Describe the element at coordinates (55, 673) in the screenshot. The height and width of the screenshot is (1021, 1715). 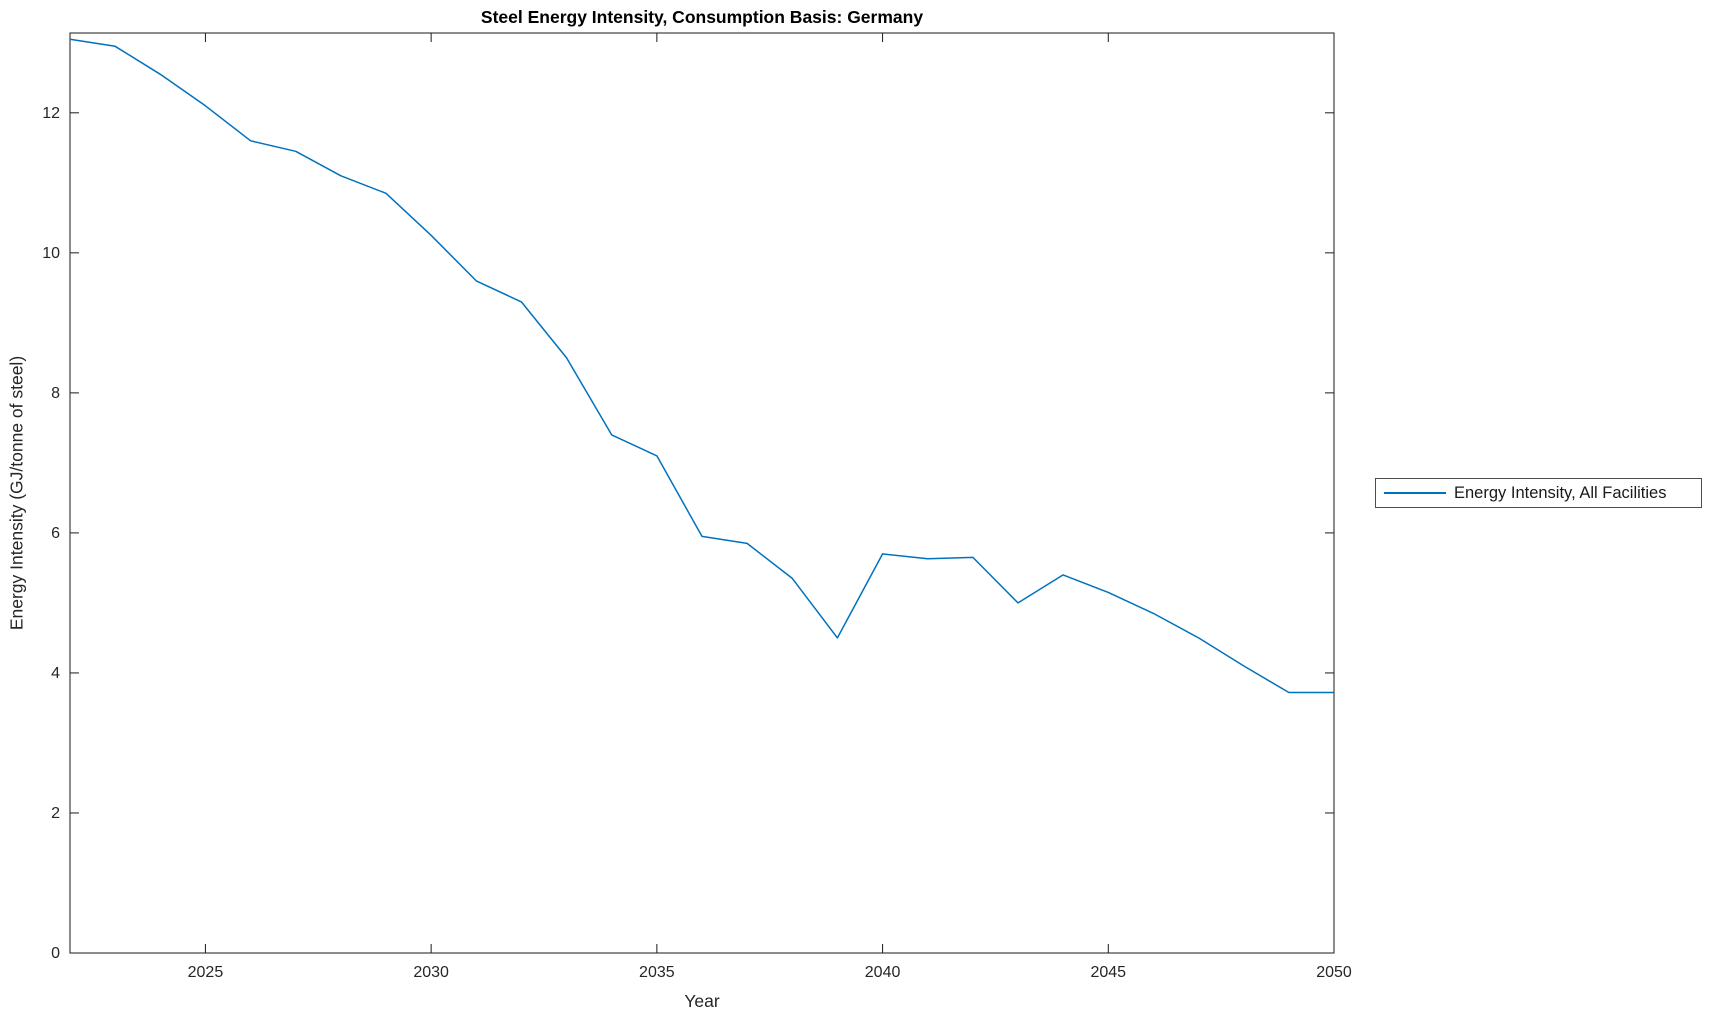
I see `y-tick-label: 4` at that location.